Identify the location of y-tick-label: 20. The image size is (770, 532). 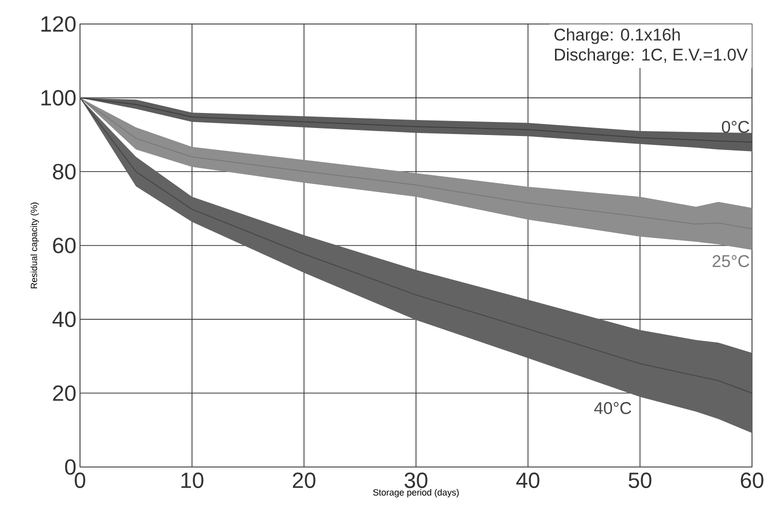
(64, 393).